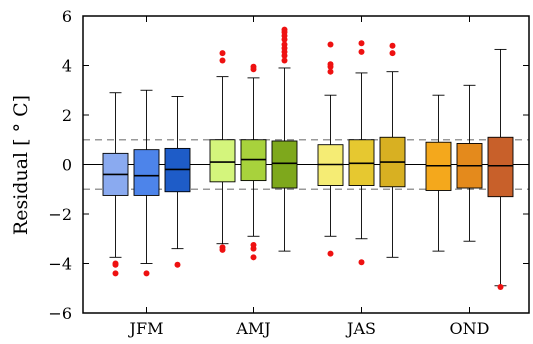  I want to click on y-tick-label: −6, so click(60, 313).